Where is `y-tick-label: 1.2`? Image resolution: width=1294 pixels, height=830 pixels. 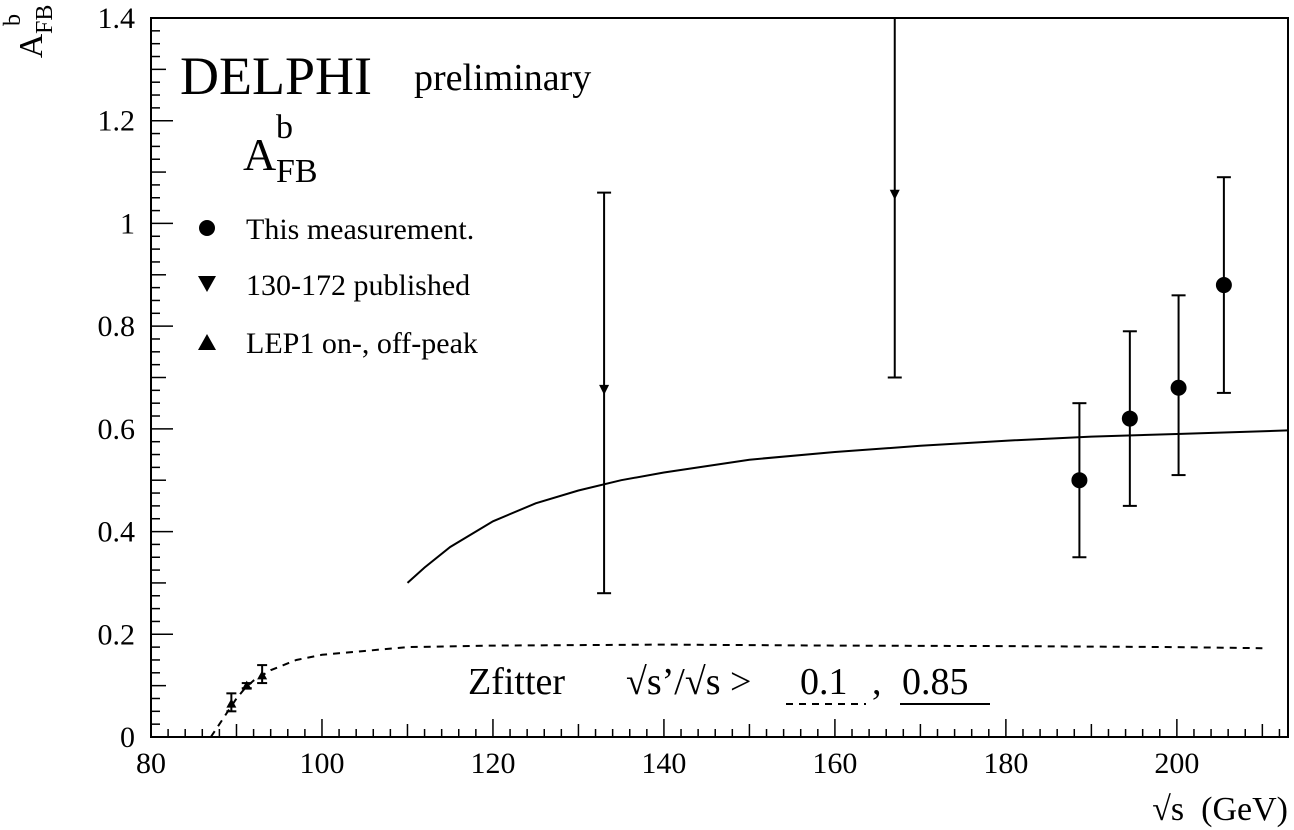
y-tick-label: 1.2 is located at coordinates (117, 121).